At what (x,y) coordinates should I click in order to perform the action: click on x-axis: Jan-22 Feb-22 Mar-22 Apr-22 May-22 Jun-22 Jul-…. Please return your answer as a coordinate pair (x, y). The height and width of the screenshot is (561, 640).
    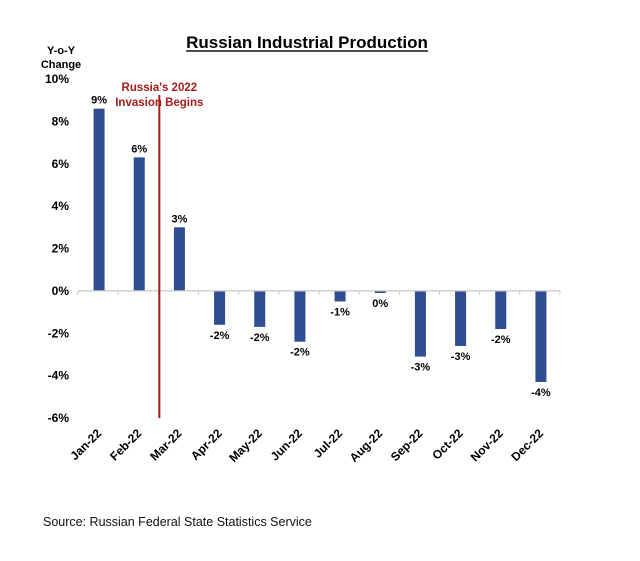
    Looking at the image, I should click on (306, 445).